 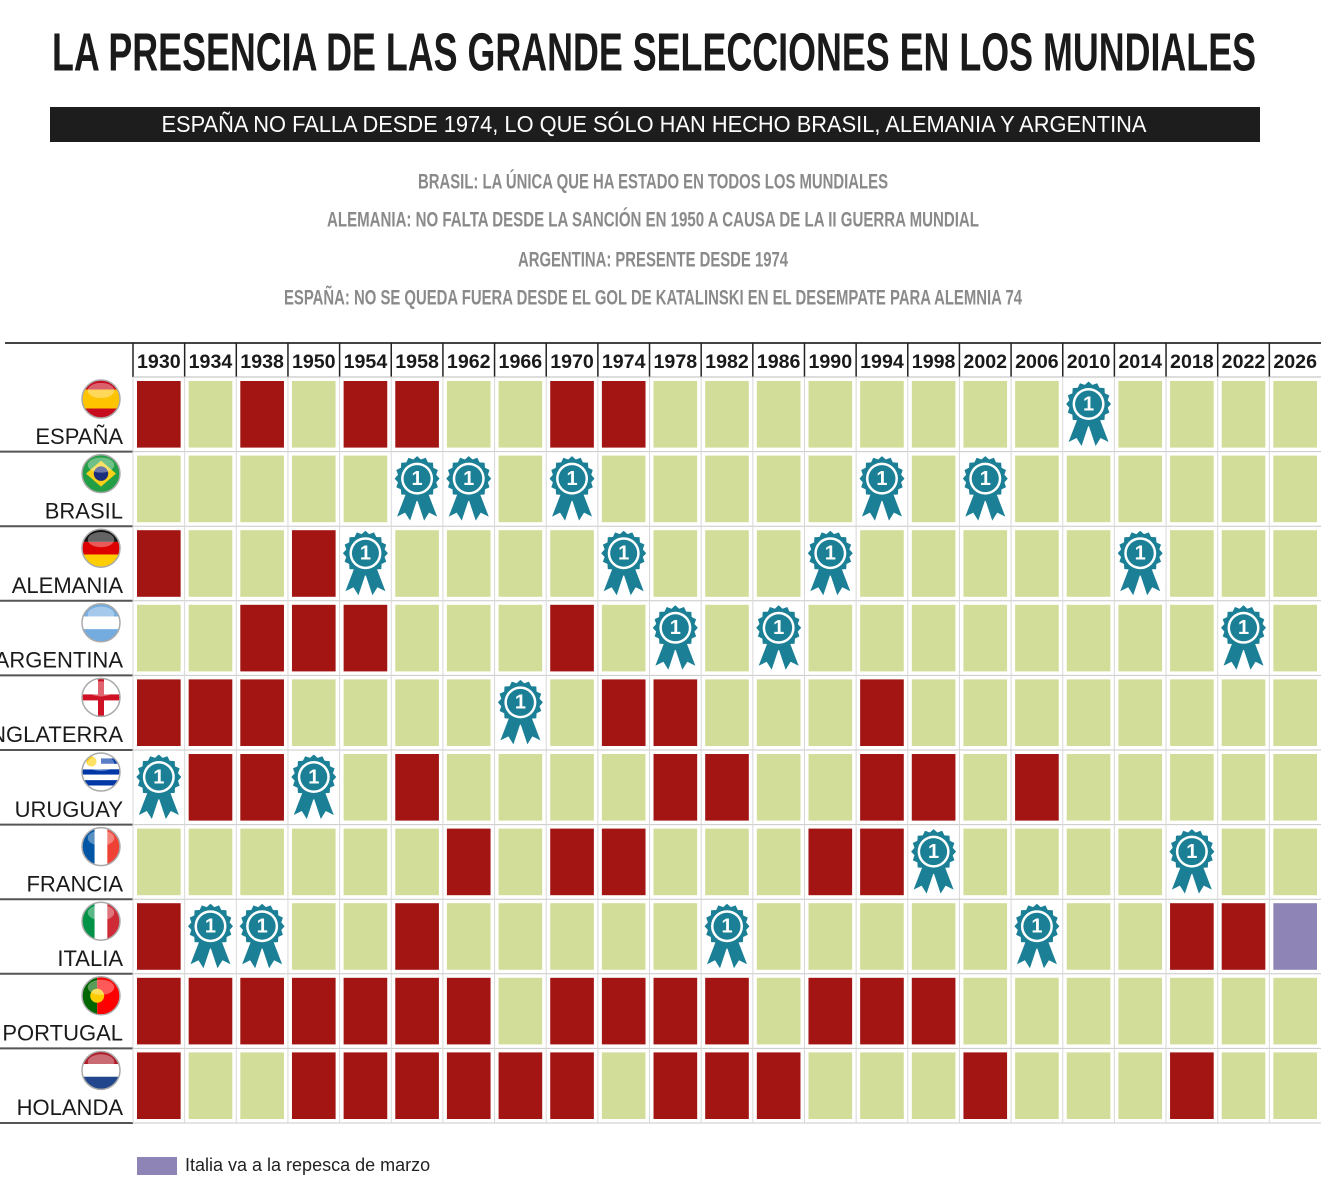 What do you see at coordinates (91, 761) in the screenshot?
I see `flag-sun` at bounding box center [91, 761].